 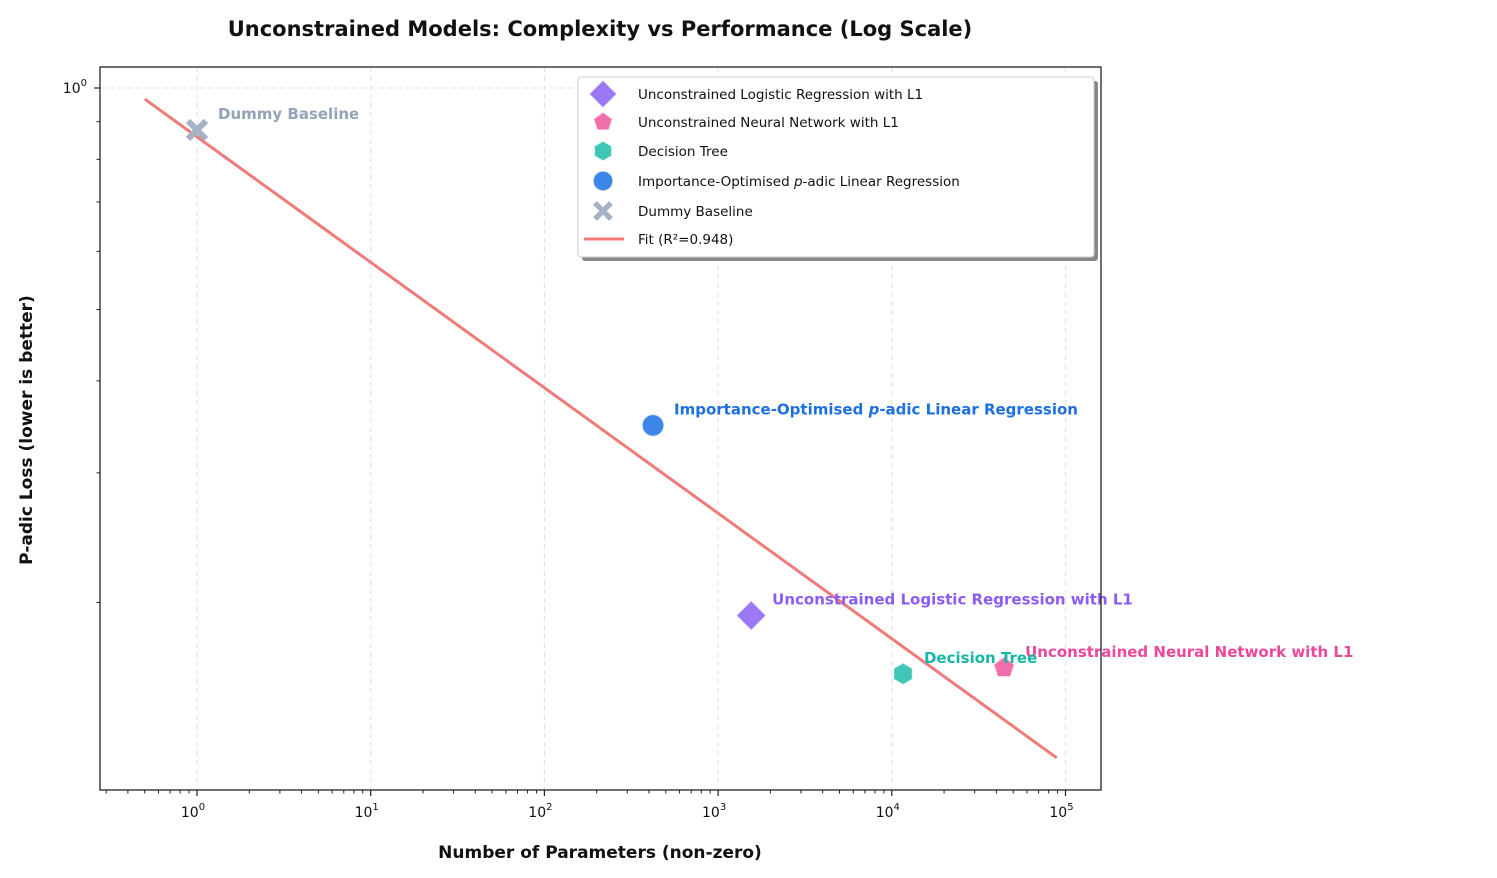 I want to click on legend-label: Fit (R²=0.948), so click(x=685, y=240).